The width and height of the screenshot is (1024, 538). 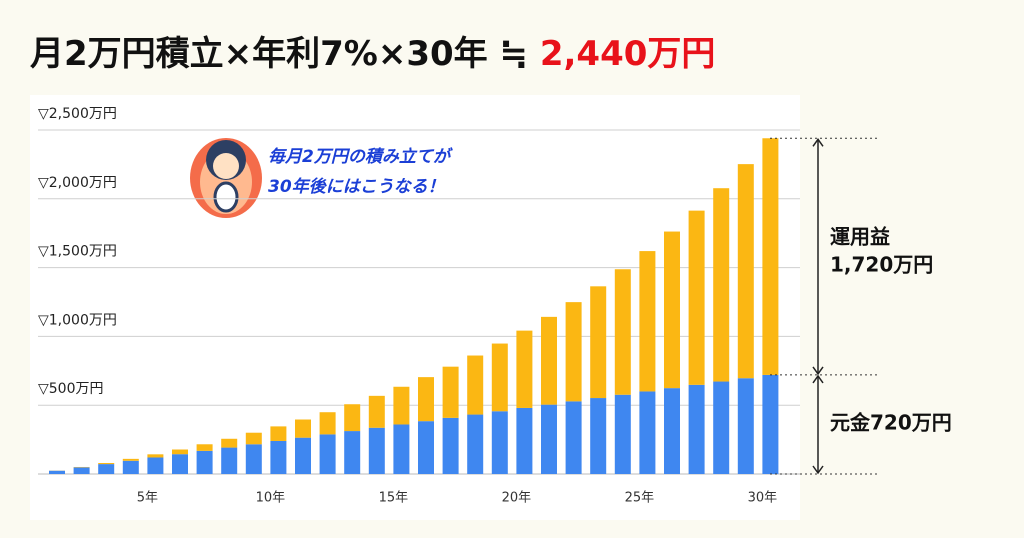 I want to click on bubble-text: 30年後にはこうなる！, so click(x=356, y=187).